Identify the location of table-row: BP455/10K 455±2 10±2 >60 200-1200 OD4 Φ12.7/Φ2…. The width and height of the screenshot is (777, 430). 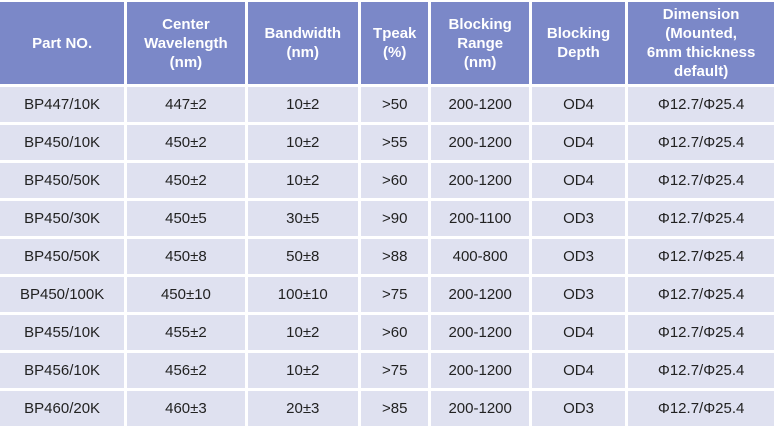
(387, 332).